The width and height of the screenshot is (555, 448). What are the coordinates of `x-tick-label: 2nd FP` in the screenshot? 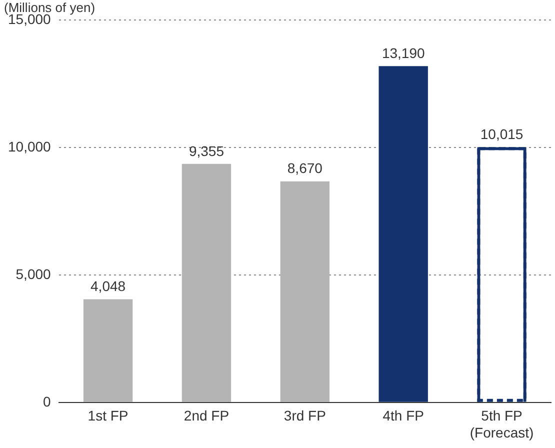 It's located at (207, 416).